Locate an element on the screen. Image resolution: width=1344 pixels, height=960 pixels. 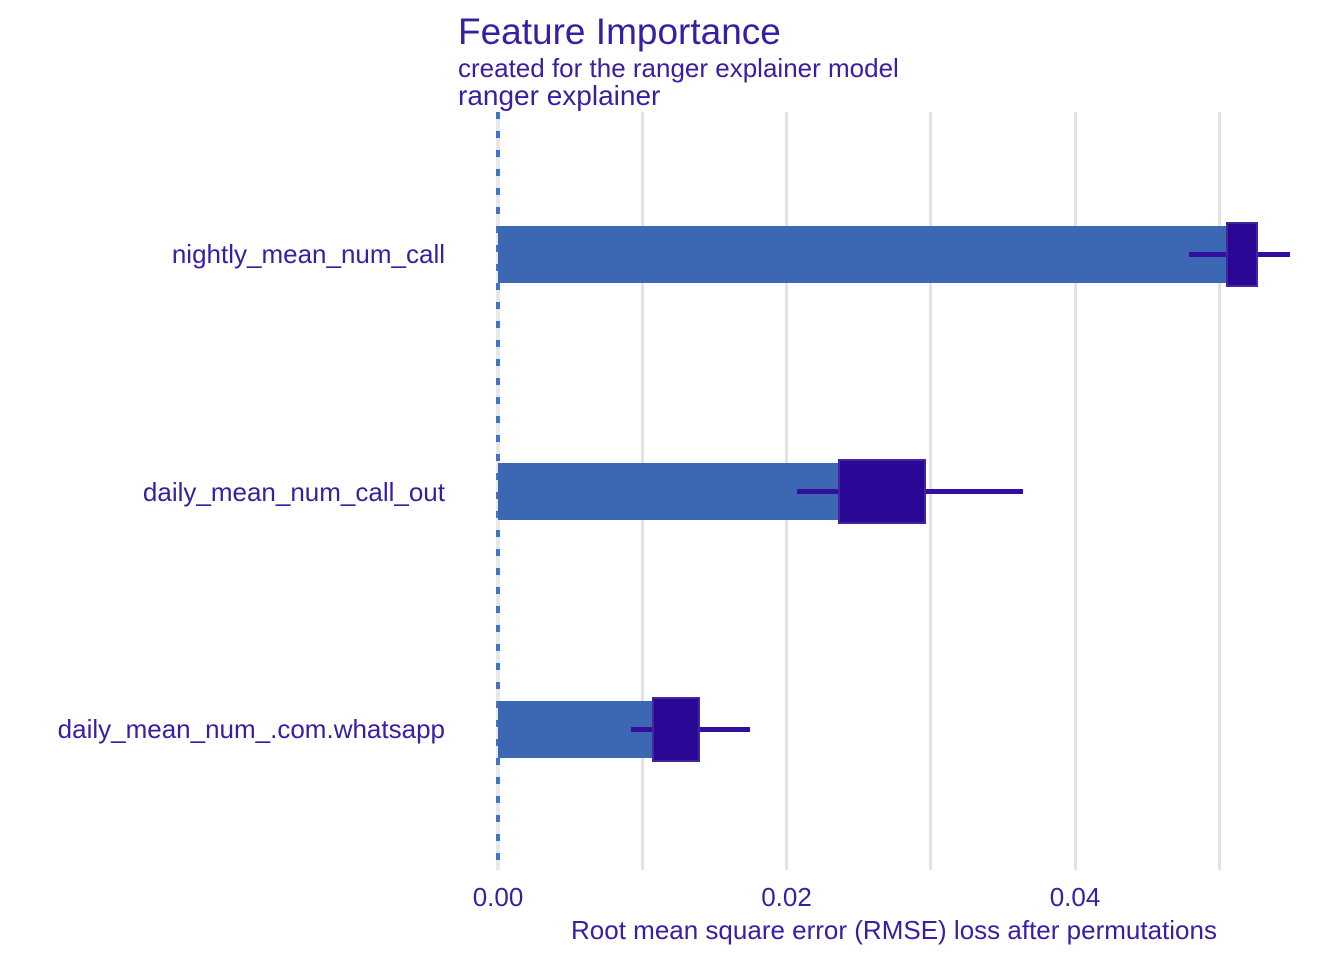
x-axis-tick-label: 0.04 is located at coordinates (1075, 897).